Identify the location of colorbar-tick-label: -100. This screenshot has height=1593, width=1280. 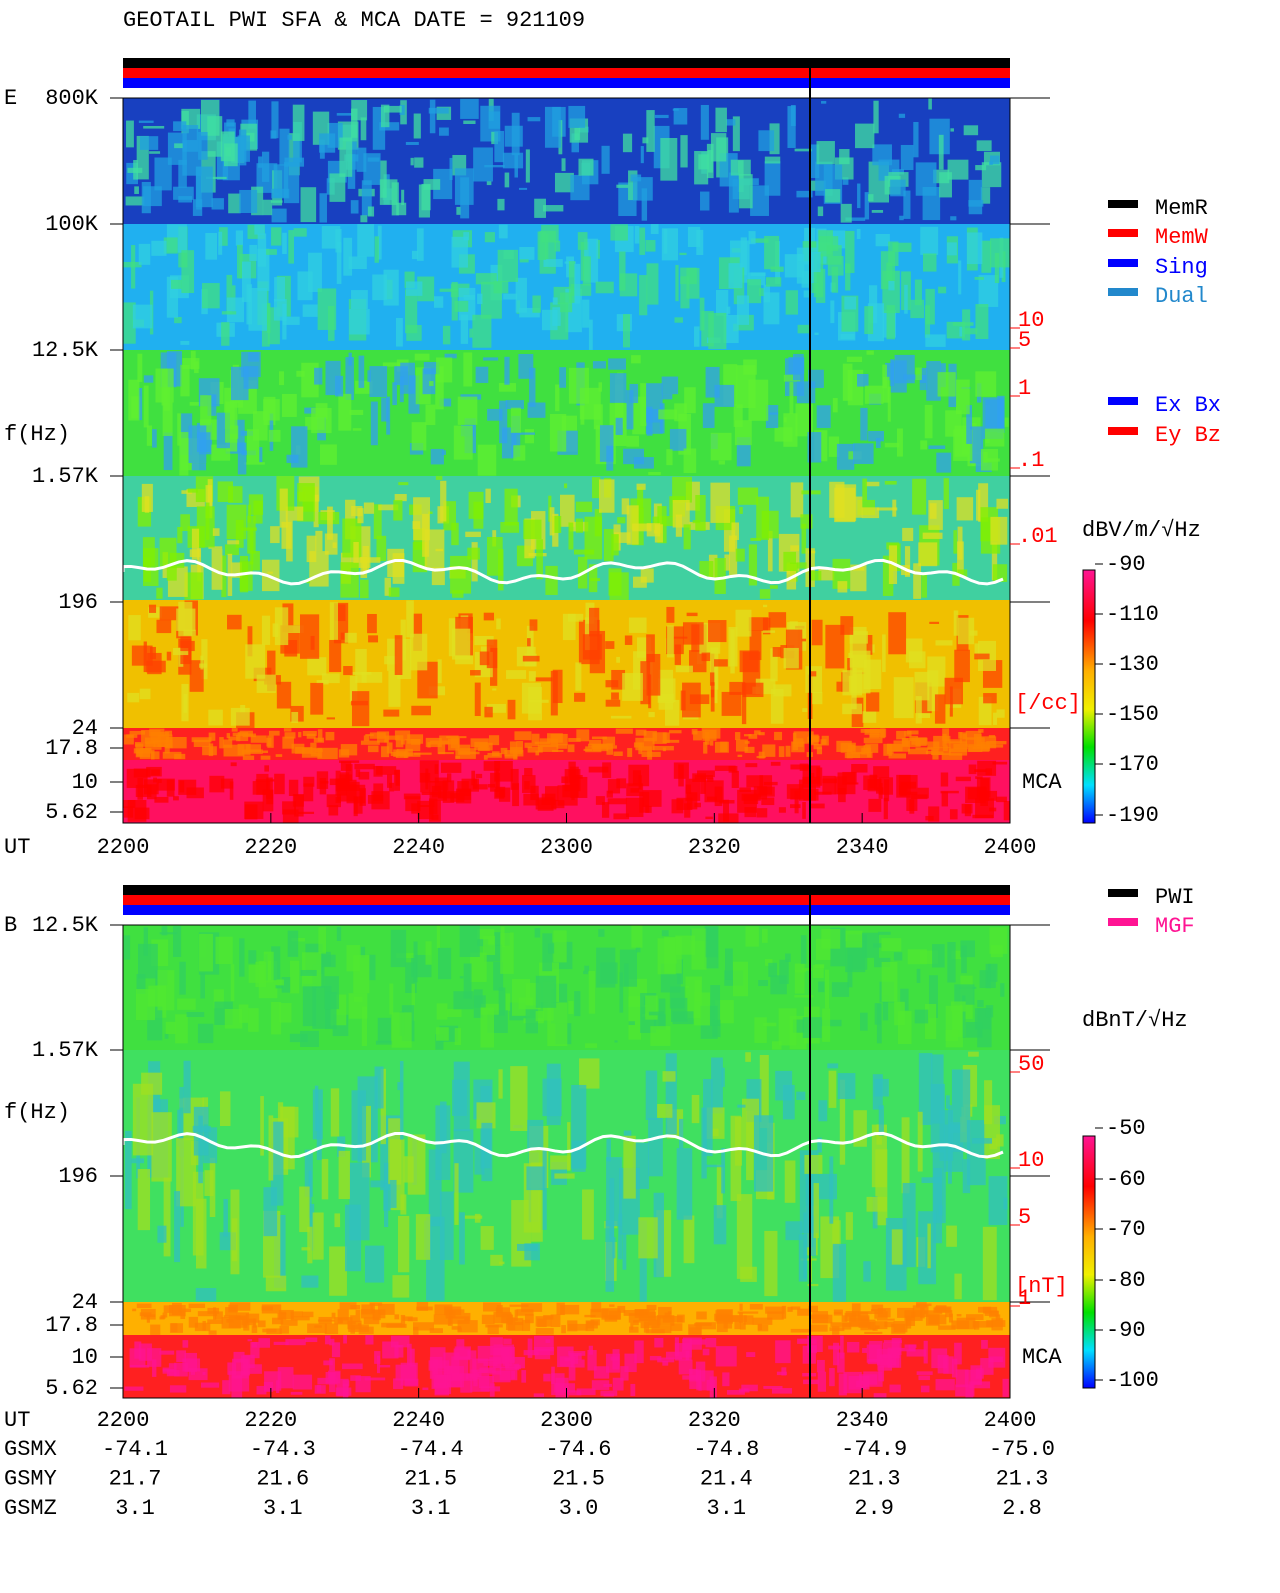
(1132, 1380).